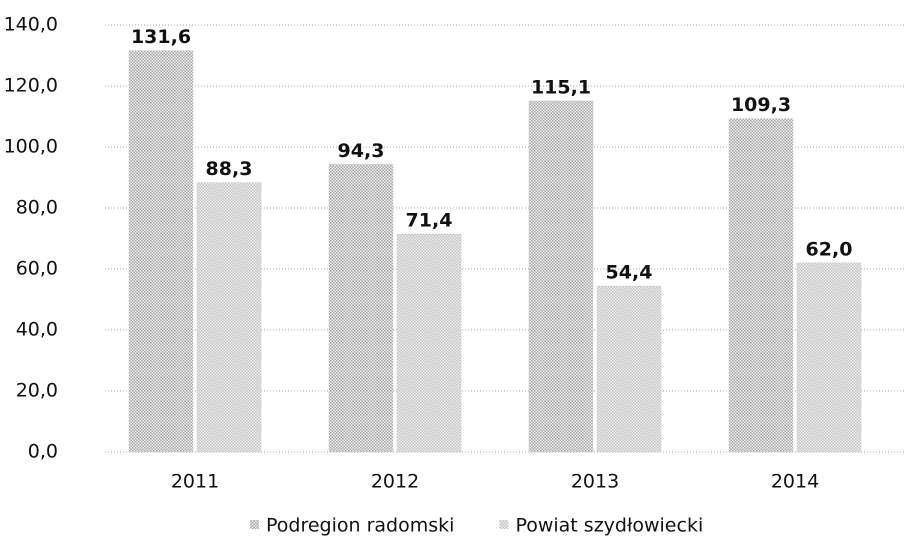  What do you see at coordinates (37, 269) in the screenshot?
I see `y-tick-label: 60,0` at bounding box center [37, 269].